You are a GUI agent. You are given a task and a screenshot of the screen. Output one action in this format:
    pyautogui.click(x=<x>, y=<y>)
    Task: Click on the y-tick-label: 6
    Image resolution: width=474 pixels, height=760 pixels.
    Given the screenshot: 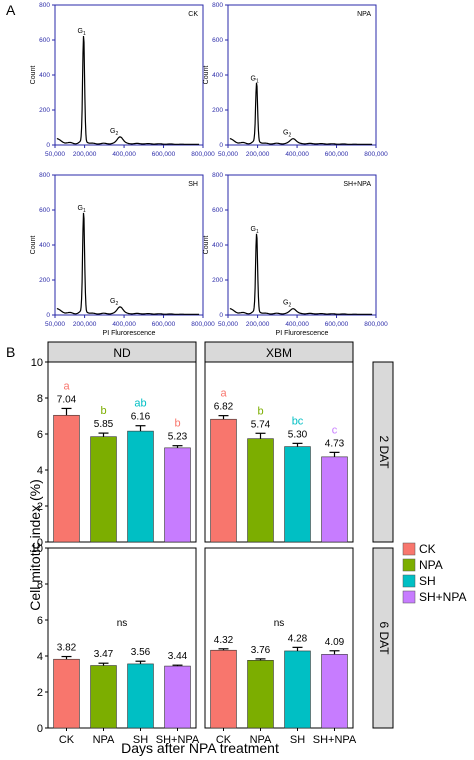 What is the action you would take?
    pyautogui.click(x=40, y=621)
    